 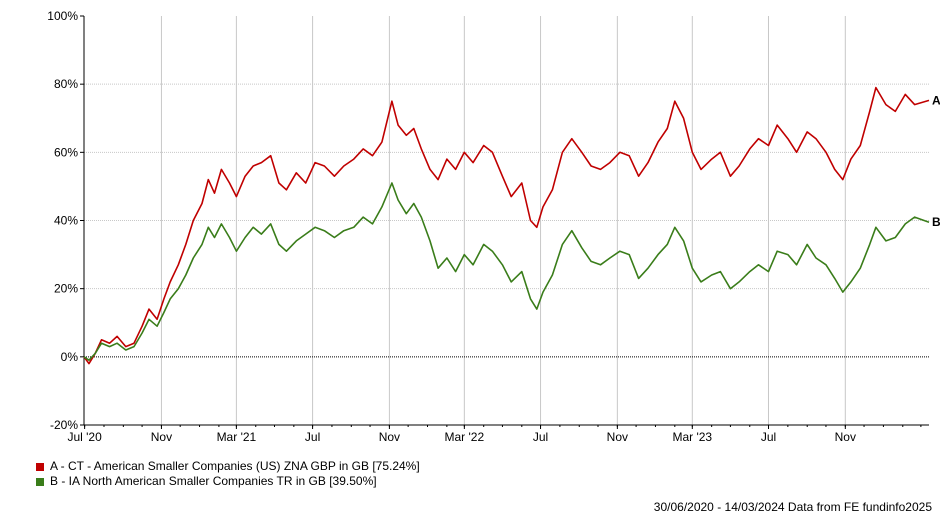 I want to click on y-tick-label: 60%, so click(x=66, y=152).